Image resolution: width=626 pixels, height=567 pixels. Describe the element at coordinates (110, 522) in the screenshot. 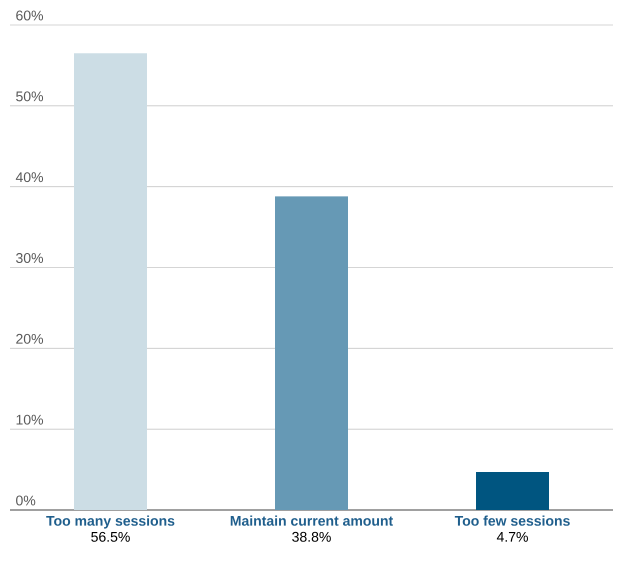

I see `x-tick-label: Too many sessions` at that location.